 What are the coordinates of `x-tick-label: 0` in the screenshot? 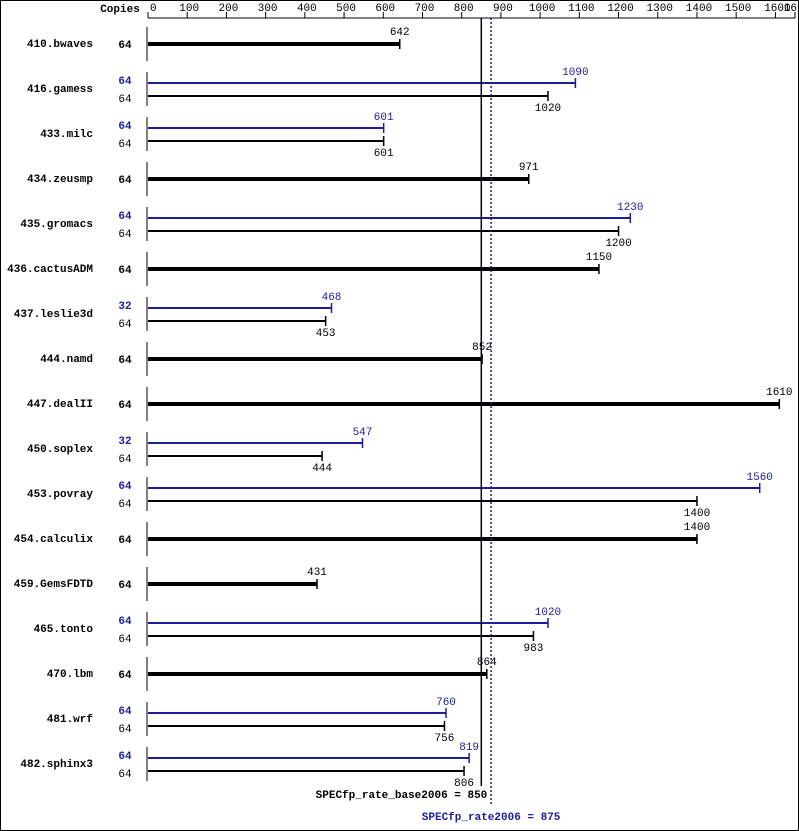 It's located at (153, 9).